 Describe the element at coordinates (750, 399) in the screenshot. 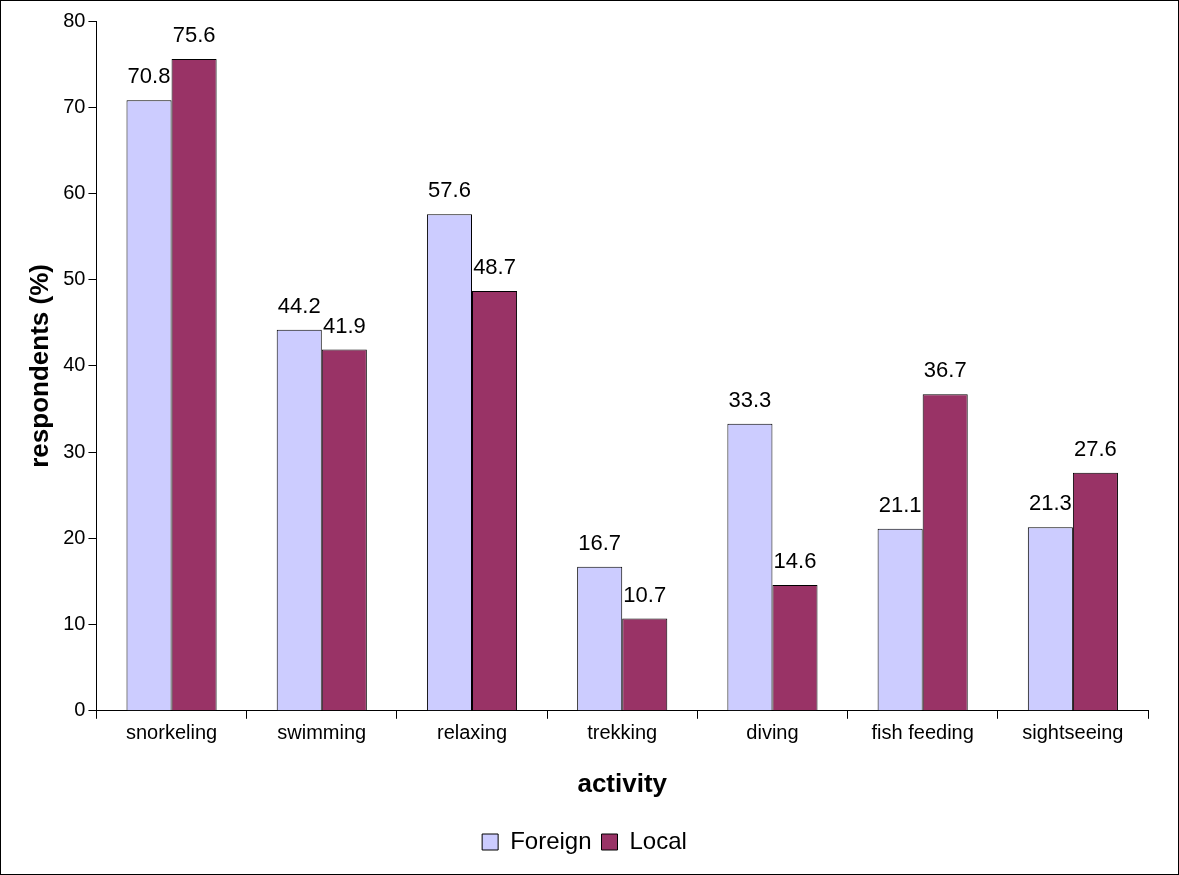

I see `data-label: 33.3` at that location.